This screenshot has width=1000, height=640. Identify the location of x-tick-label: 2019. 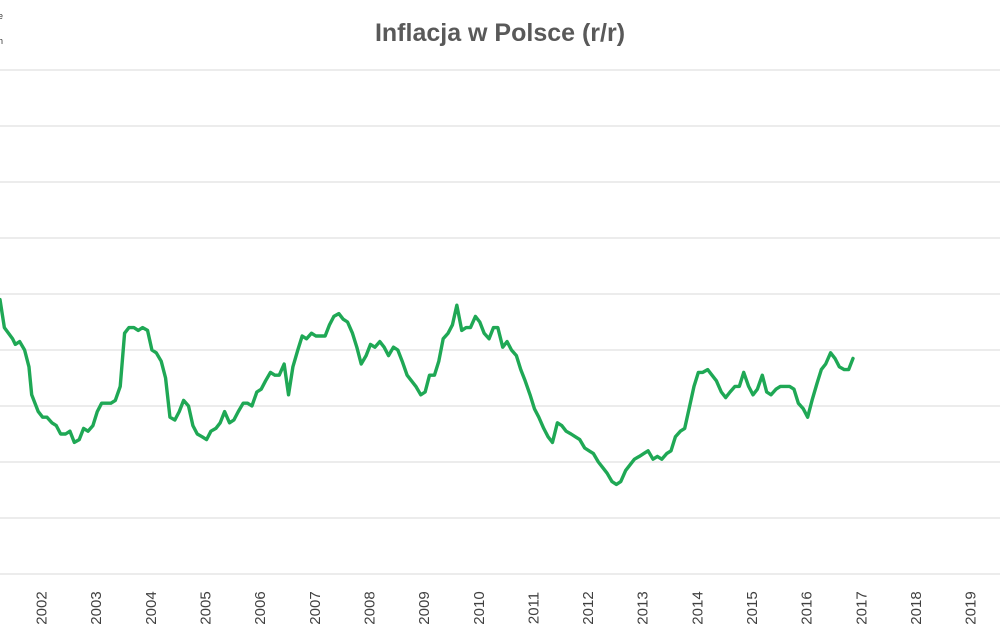
(971, 607).